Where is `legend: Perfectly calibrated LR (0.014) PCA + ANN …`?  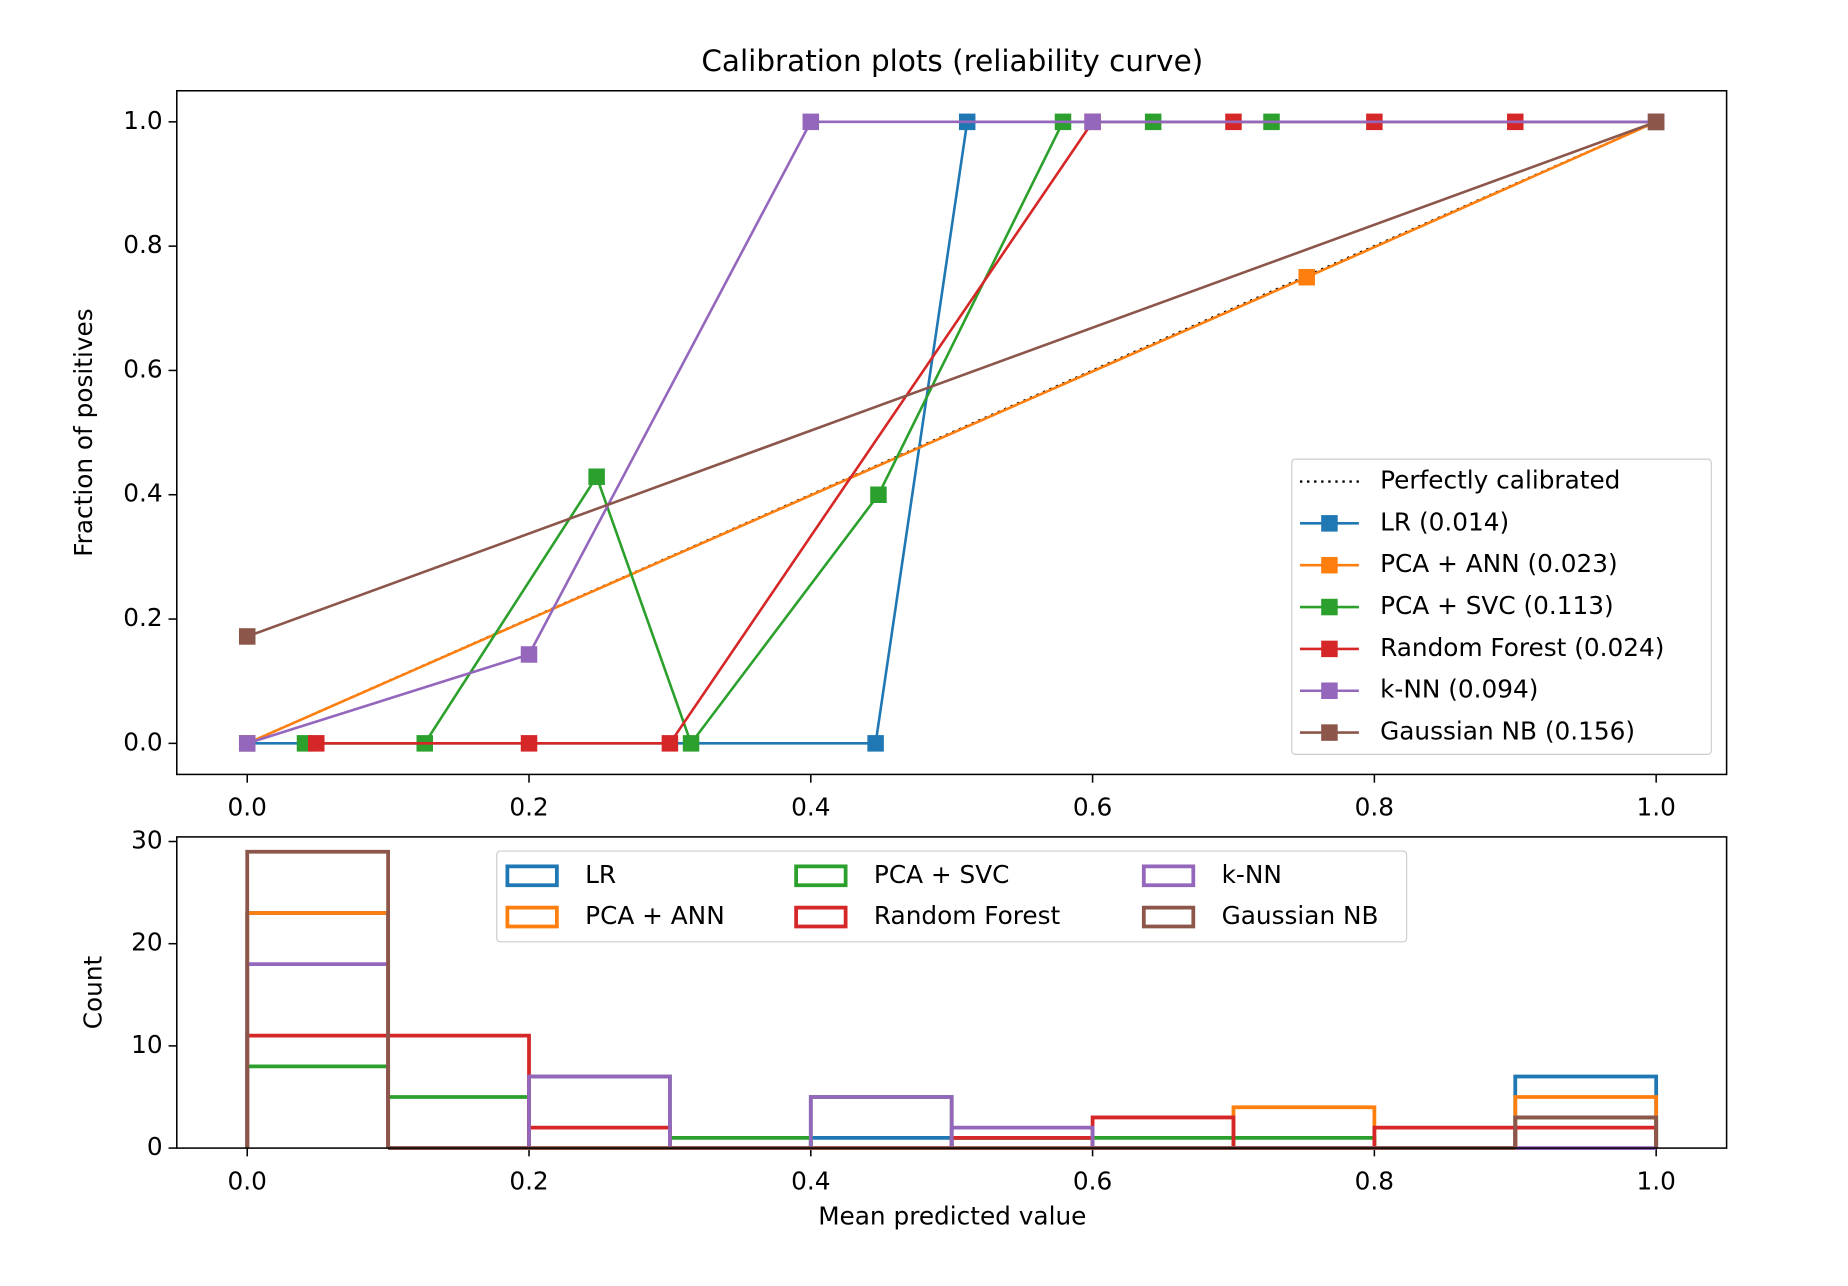 legend: Perfectly calibrated LR (0.014) PCA + ANN … is located at coordinates (1501, 606).